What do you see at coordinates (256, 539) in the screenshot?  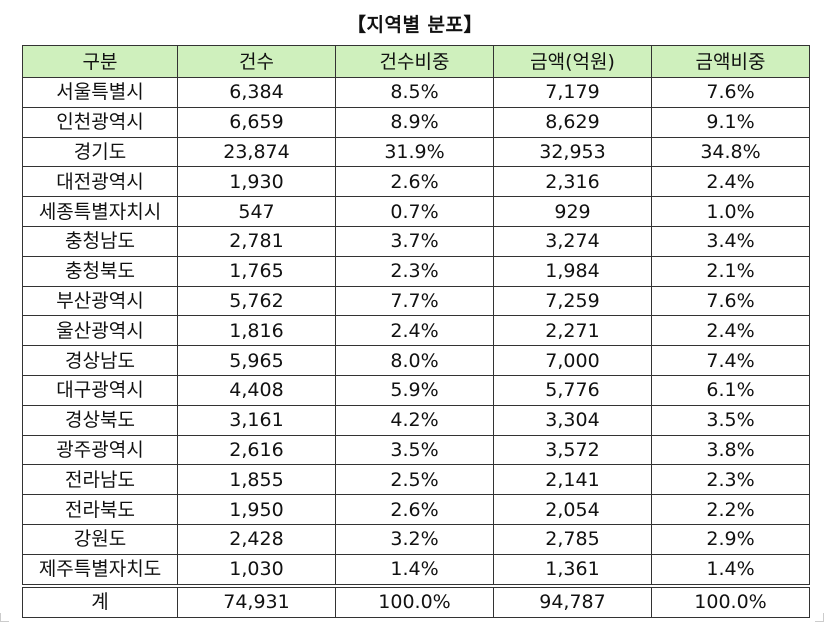 I see `cell-count: 2,428` at bounding box center [256, 539].